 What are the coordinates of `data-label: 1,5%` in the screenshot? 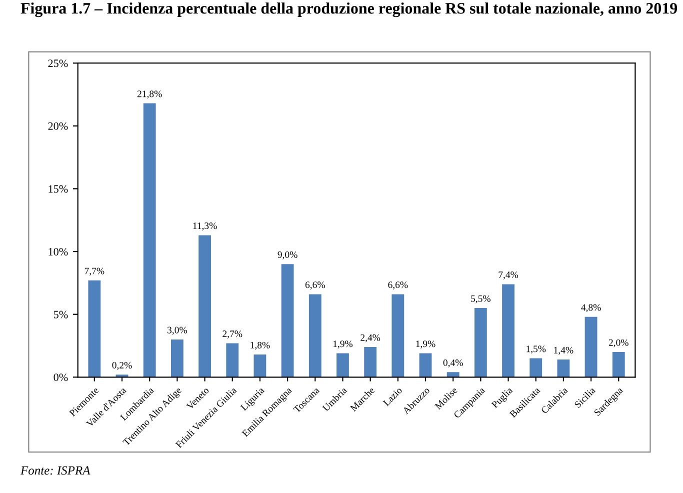 It's located at (536, 350).